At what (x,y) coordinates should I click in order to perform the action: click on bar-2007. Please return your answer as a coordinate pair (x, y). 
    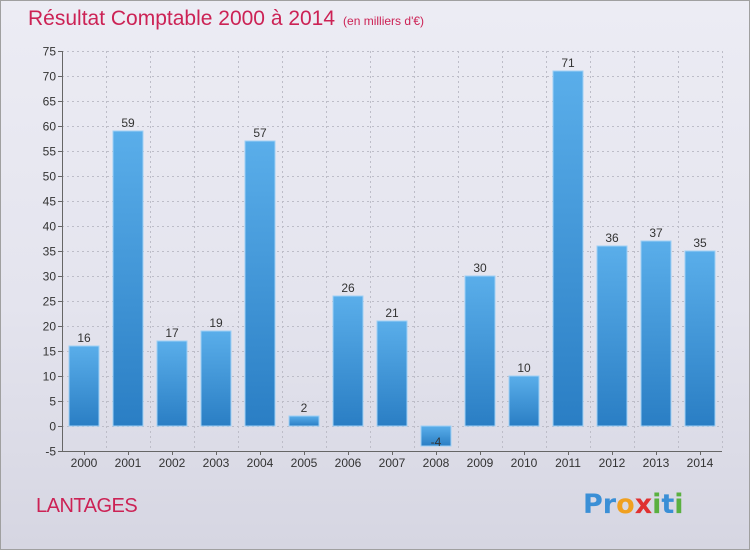
    Looking at the image, I should click on (392, 373).